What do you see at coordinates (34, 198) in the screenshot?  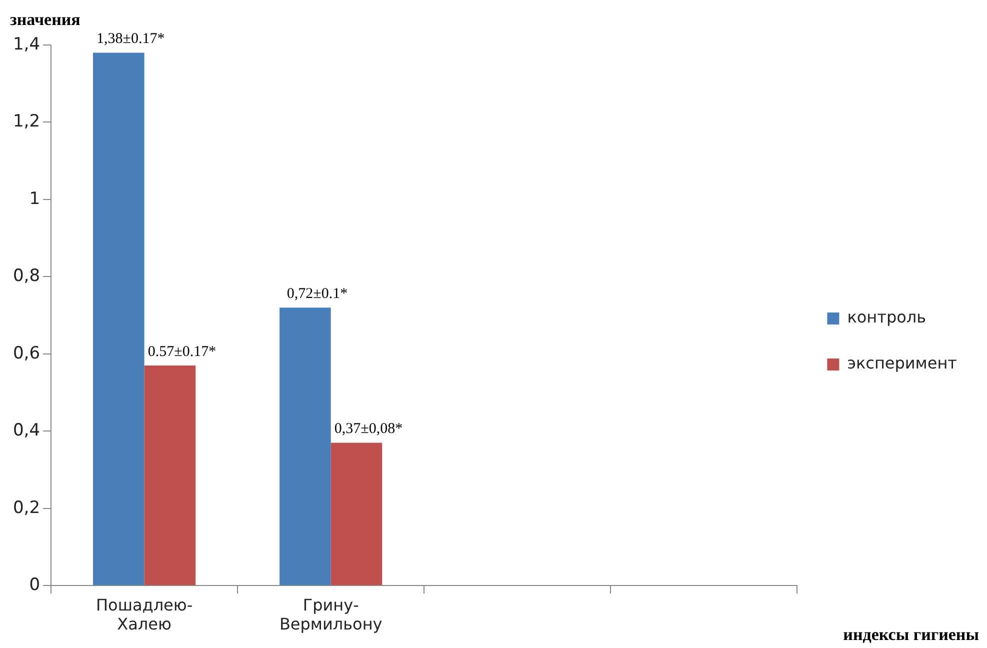 I see `y-tick-label: 1` at bounding box center [34, 198].